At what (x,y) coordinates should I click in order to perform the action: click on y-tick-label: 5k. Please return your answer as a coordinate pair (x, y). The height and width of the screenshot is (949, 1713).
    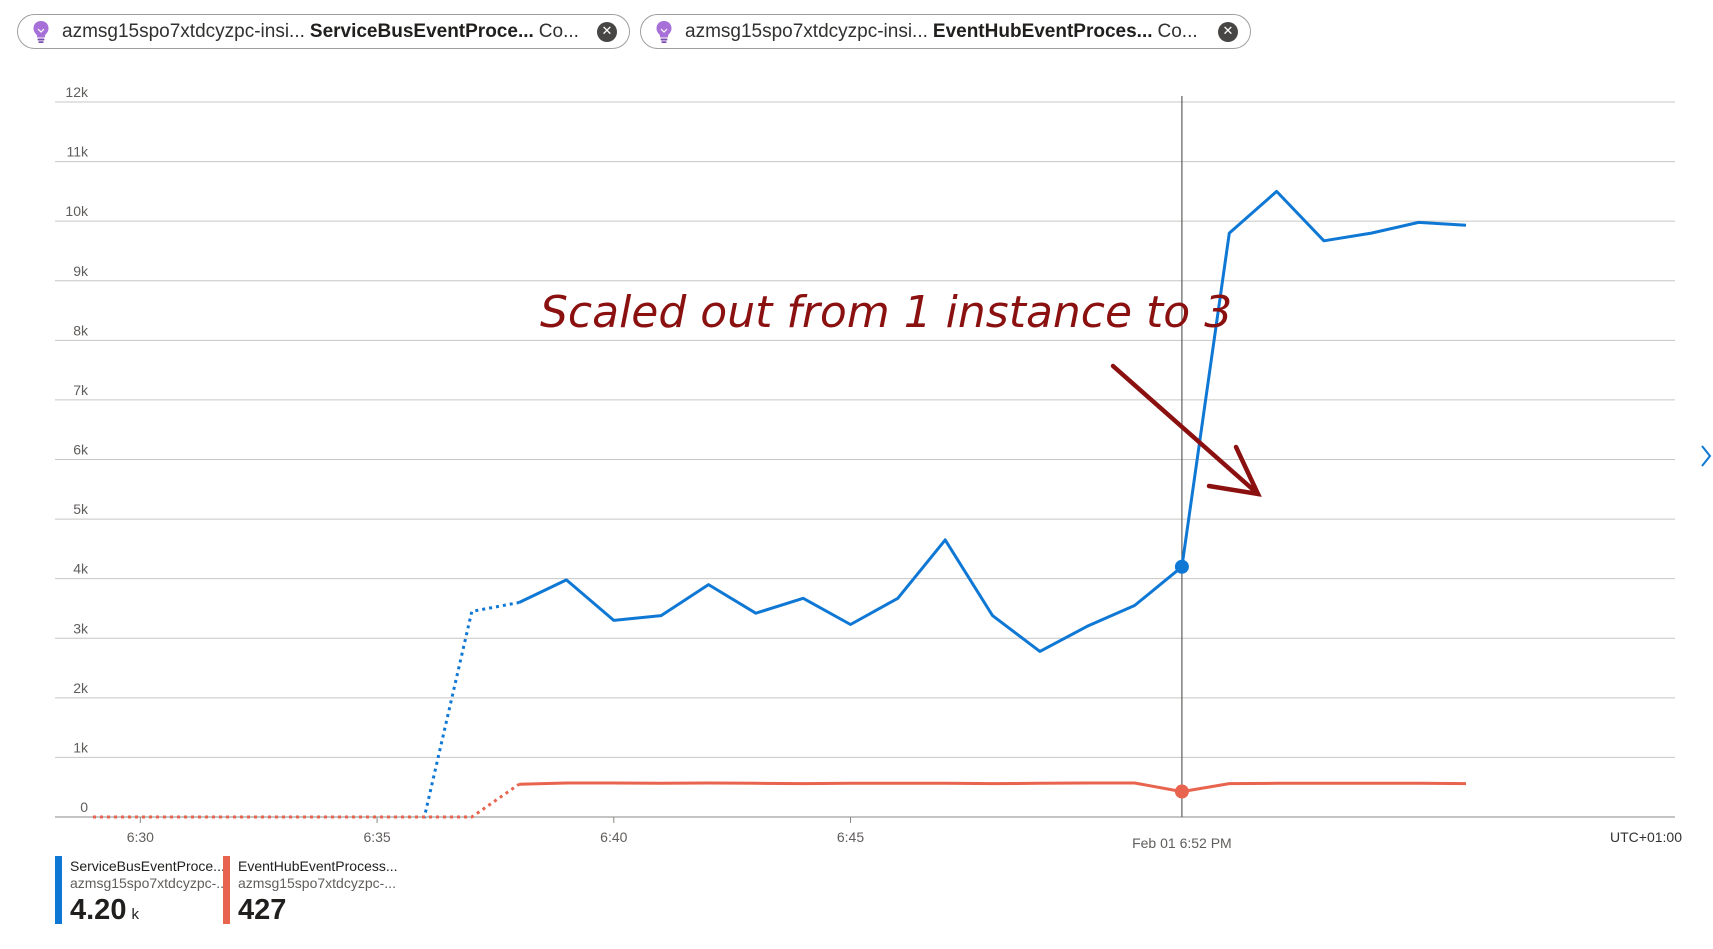
    Looking at the image, I should click on (81, 509).